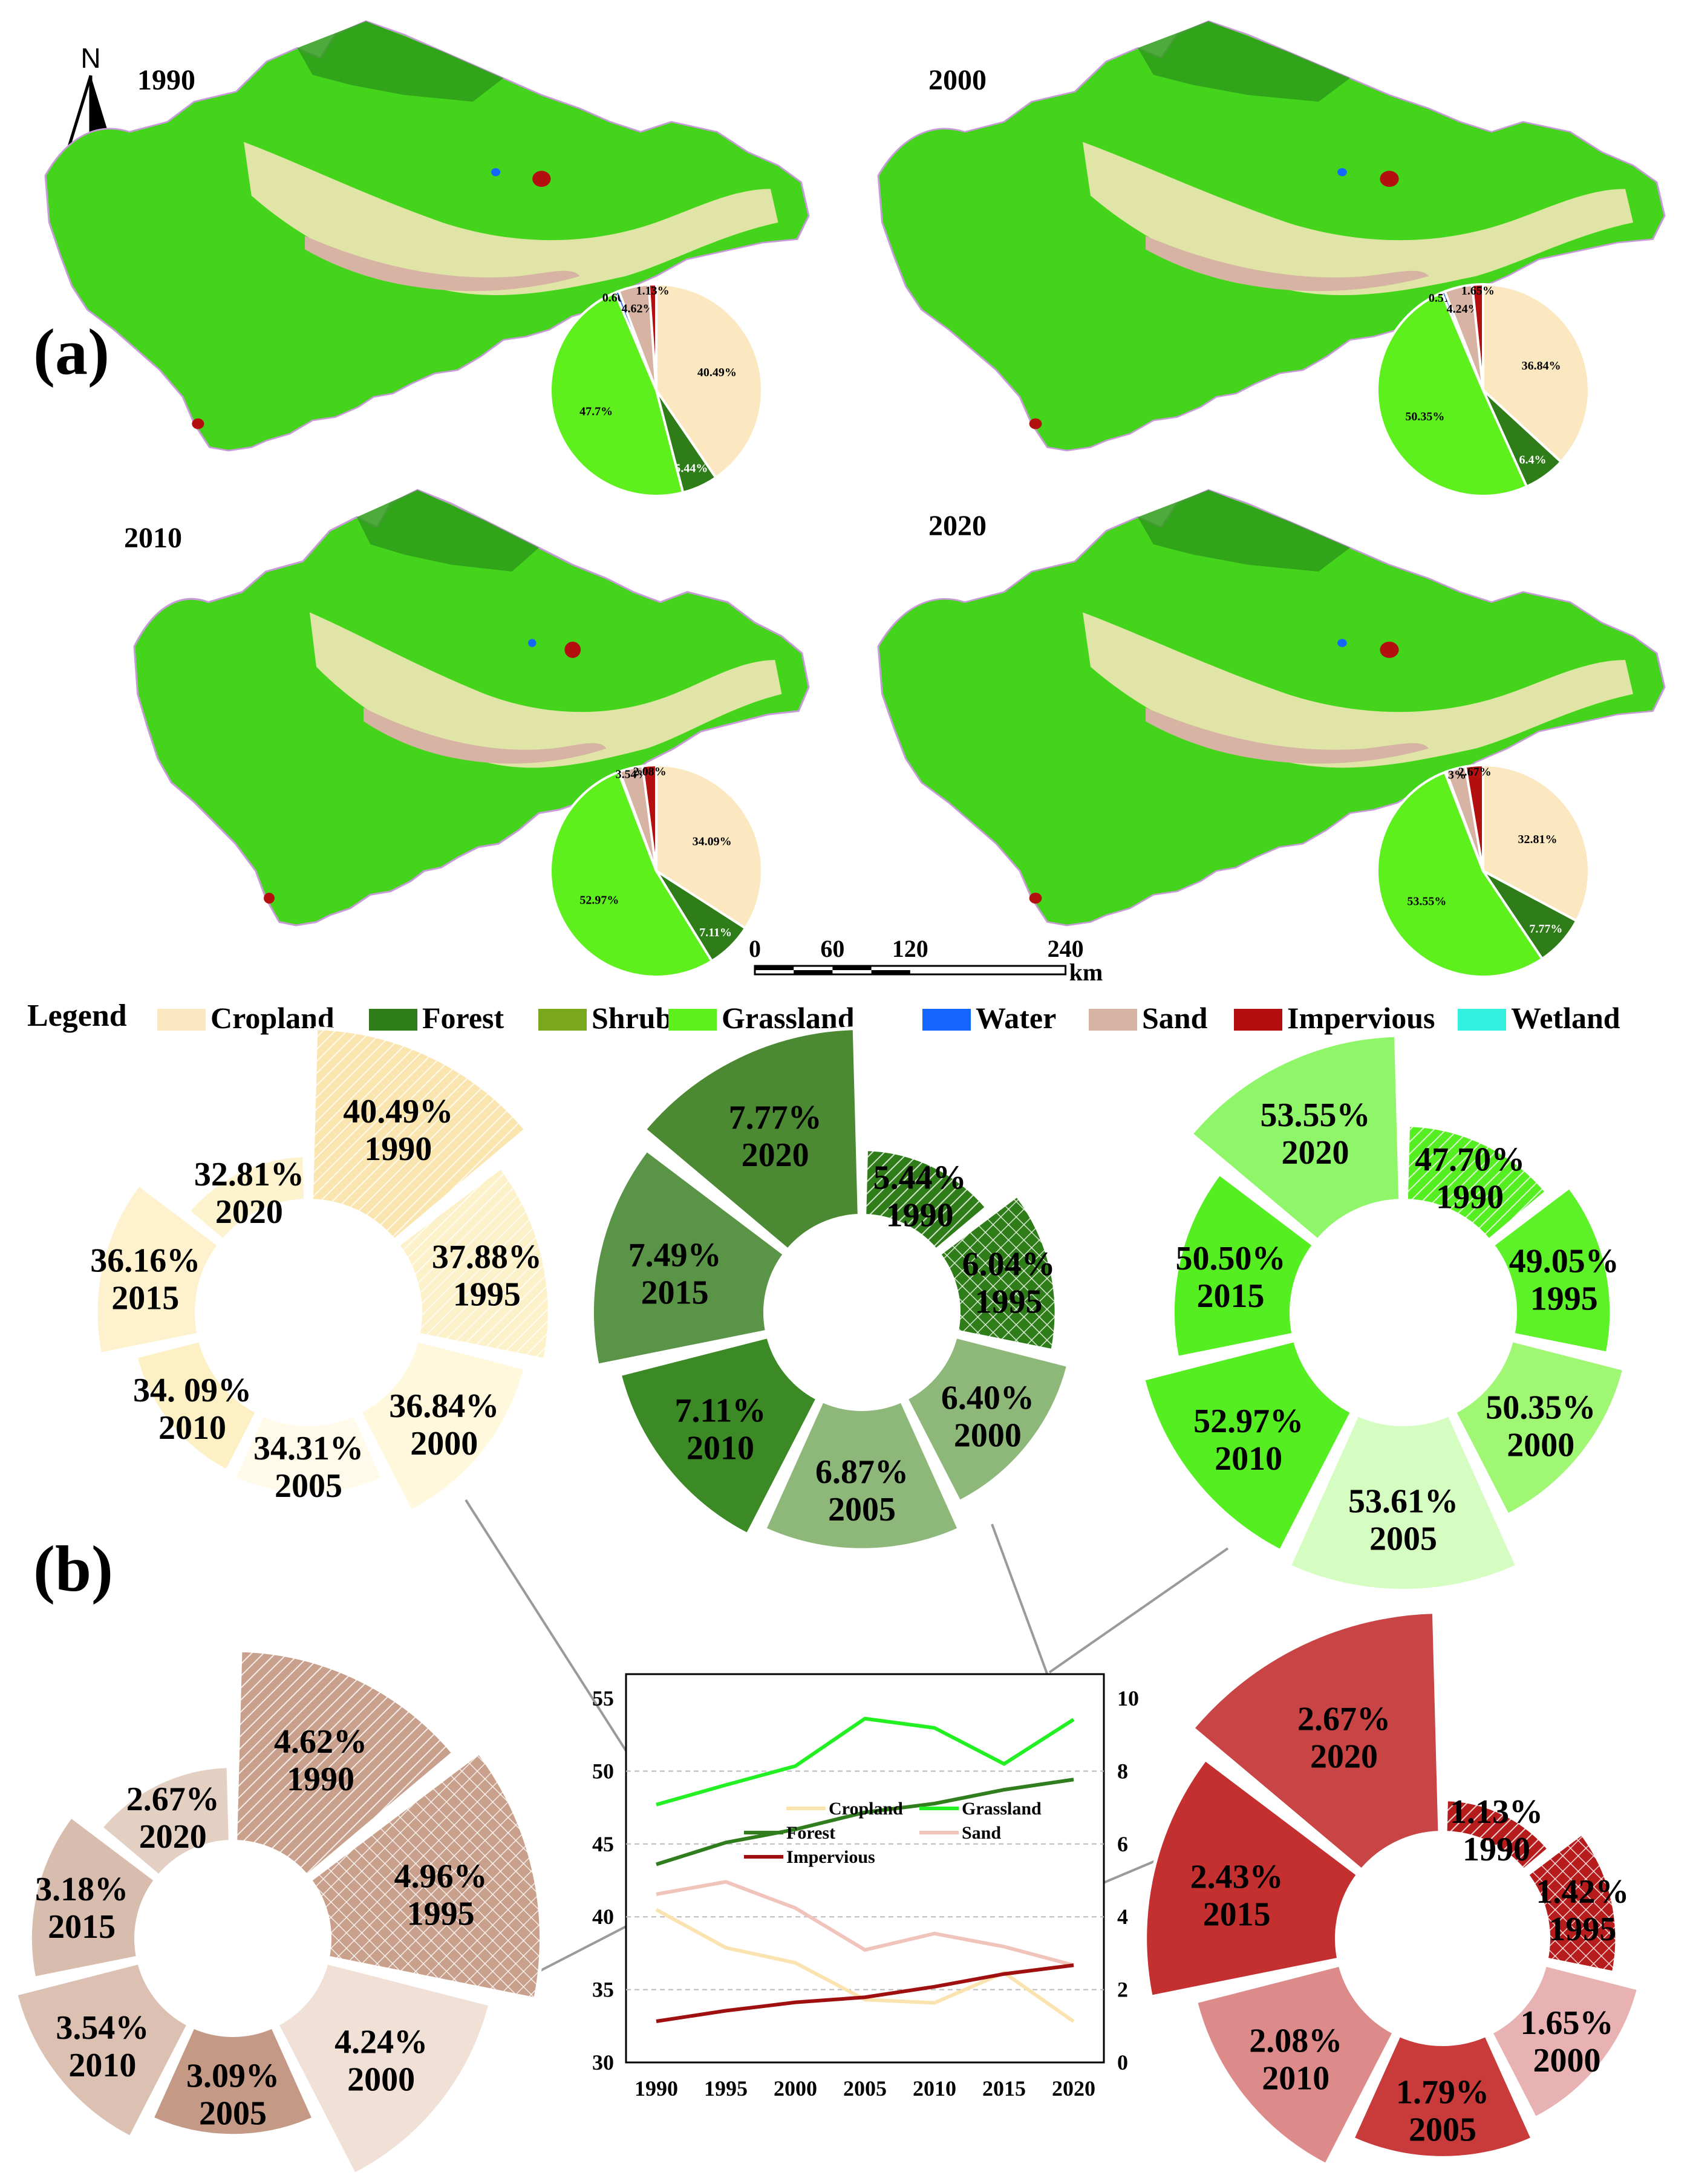 The height and width of the screenshot is (2184, 1693). Describe the element at coordinates (1295, 2041) in the screenshot. I see `rose-value-label-2010: 2.08%` at that location.